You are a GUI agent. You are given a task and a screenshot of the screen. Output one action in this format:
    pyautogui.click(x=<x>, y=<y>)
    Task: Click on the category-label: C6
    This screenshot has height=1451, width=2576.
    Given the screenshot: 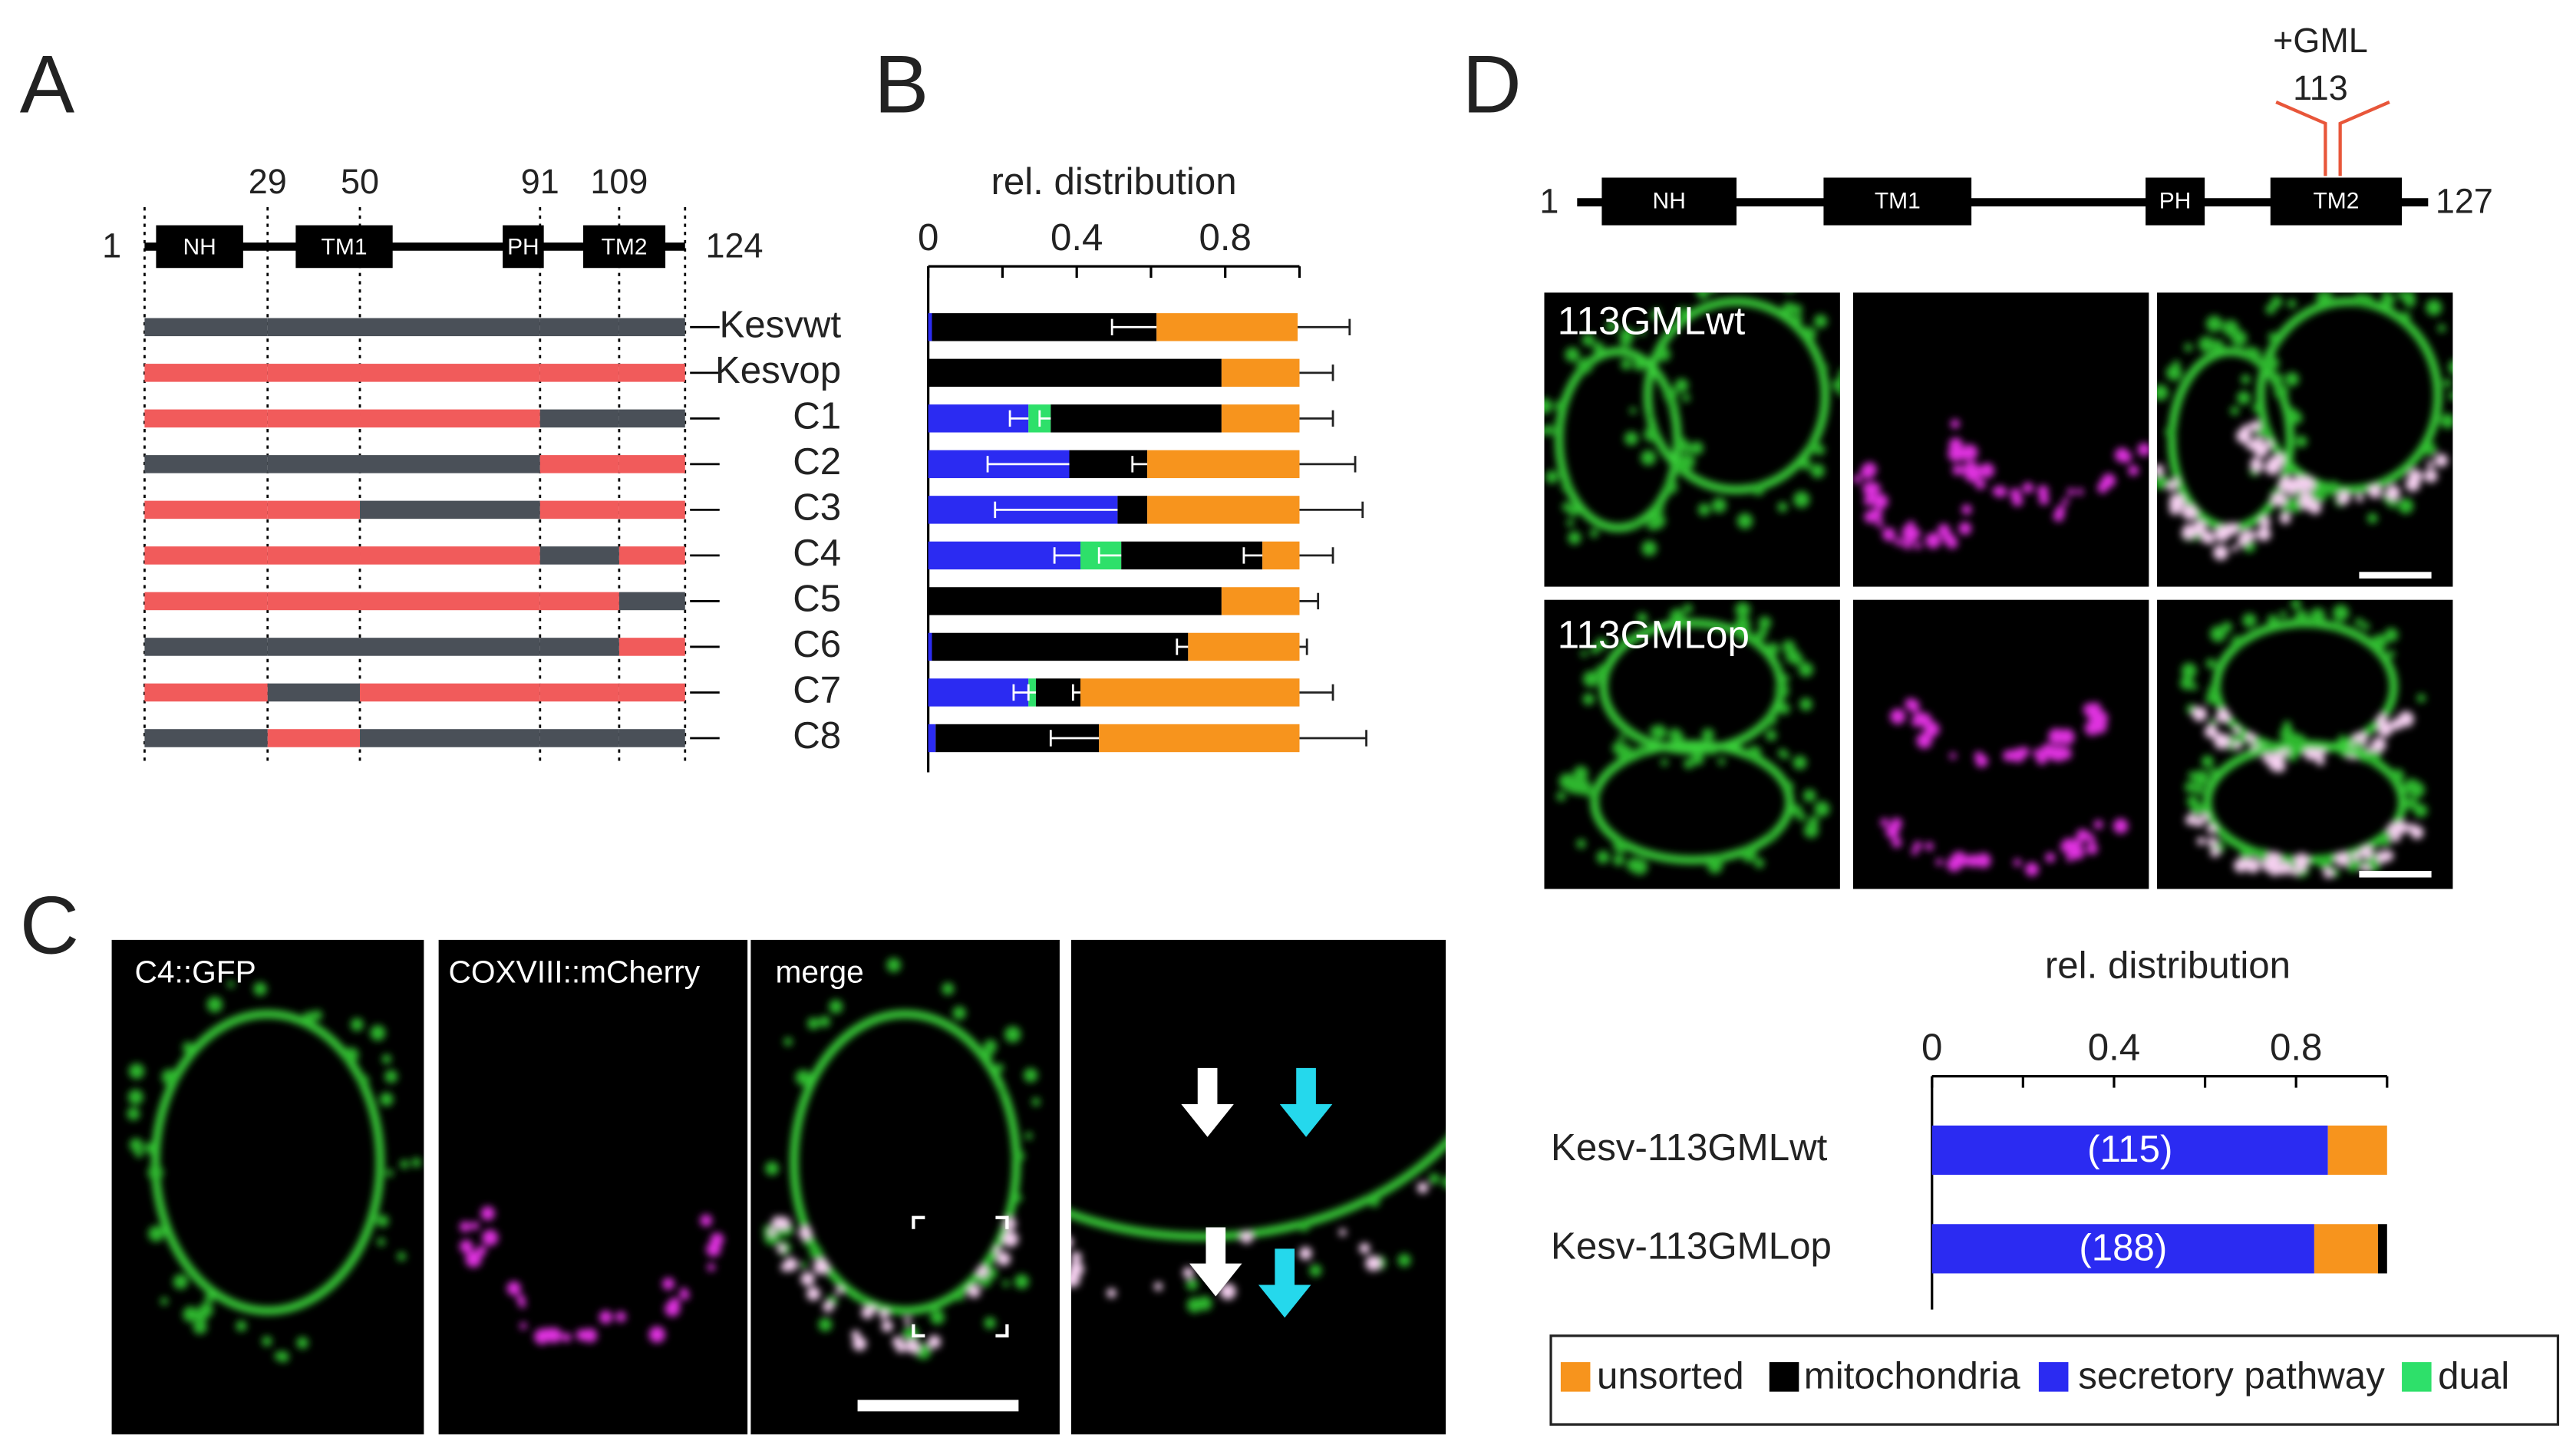 What is the action you would take?
    pyautogui.click(x=817, y=644)
    